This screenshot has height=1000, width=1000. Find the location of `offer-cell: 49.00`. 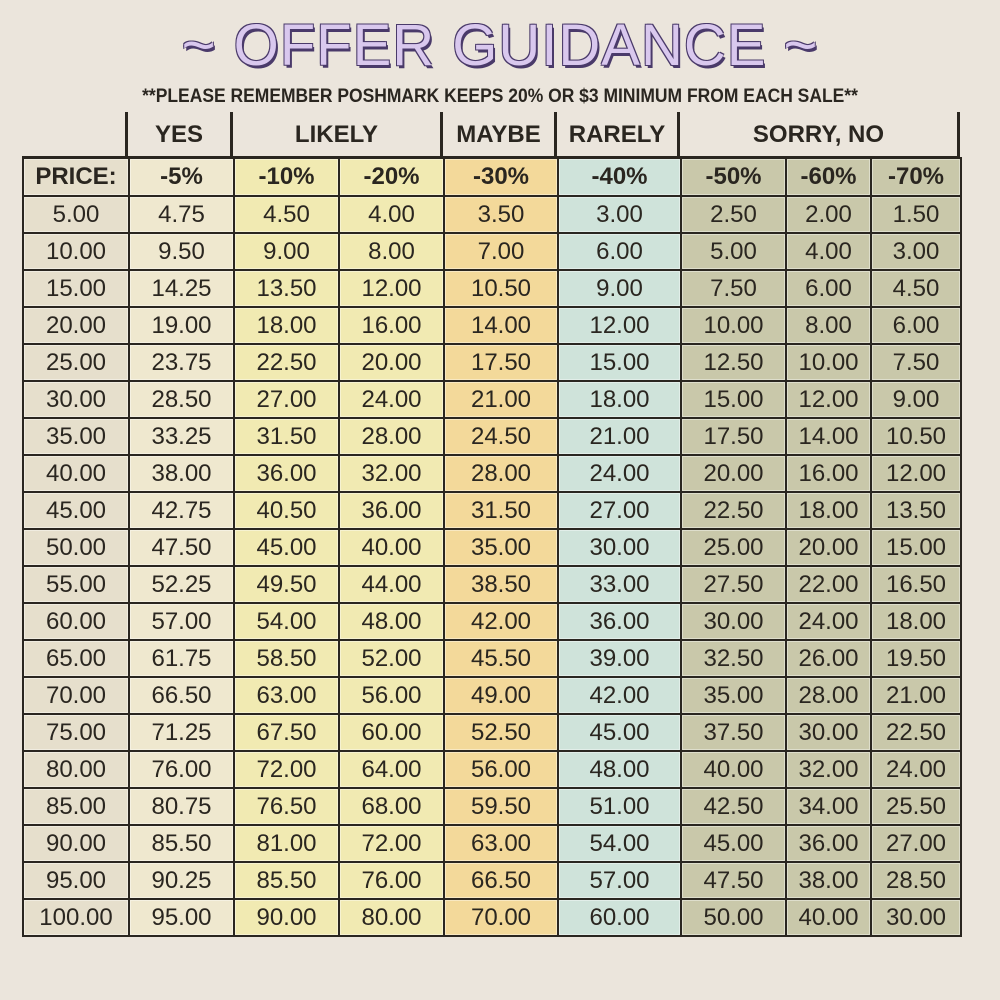

offer-cell: 49.00 is located at coordinates (501, 695).